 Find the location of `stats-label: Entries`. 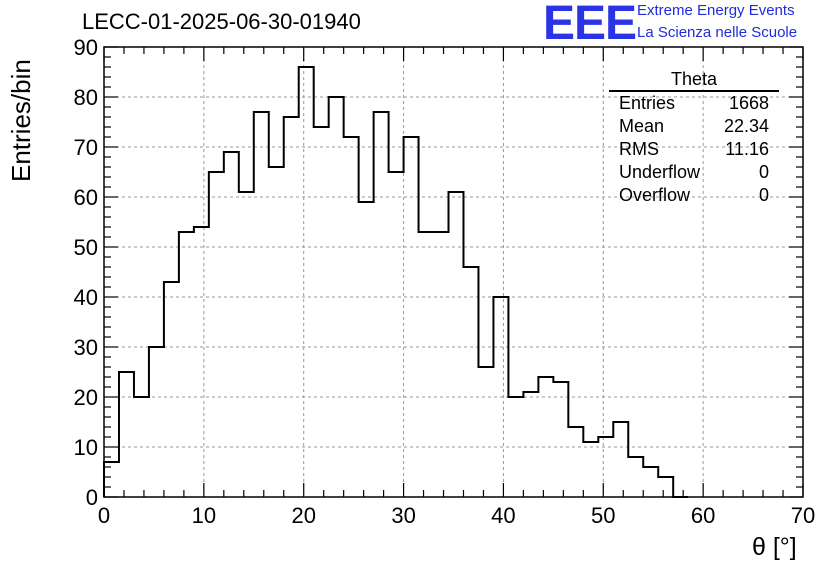

stats-label: Entries is located at coordinates (647, 103).